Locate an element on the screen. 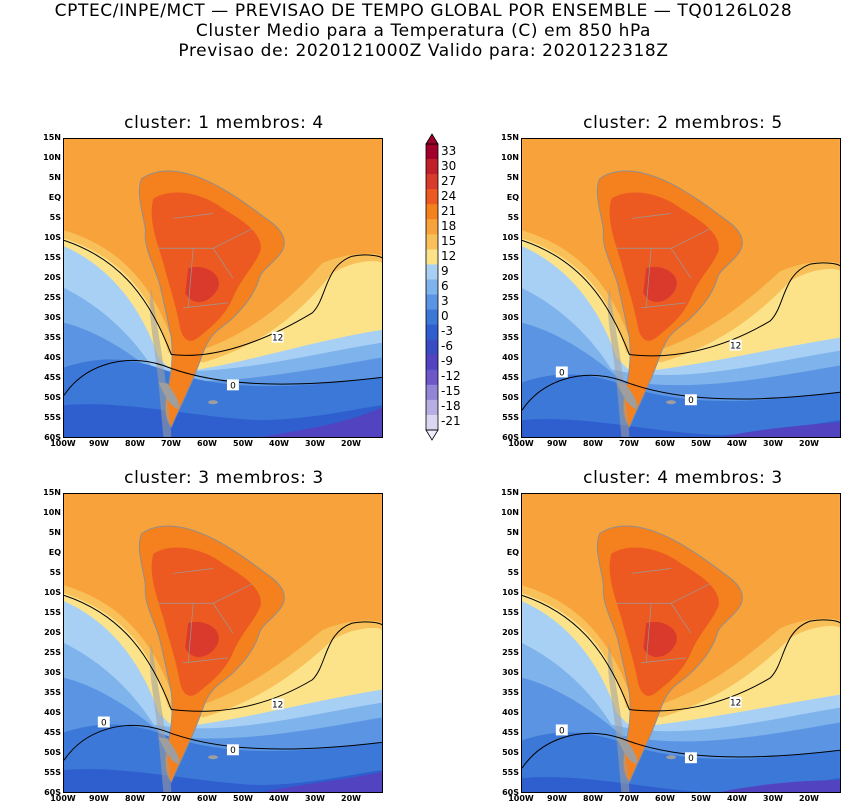 The width and height of the screenshot is (847, 803). colorbar-tick-label: -9 is located at coordinates (447, 361).